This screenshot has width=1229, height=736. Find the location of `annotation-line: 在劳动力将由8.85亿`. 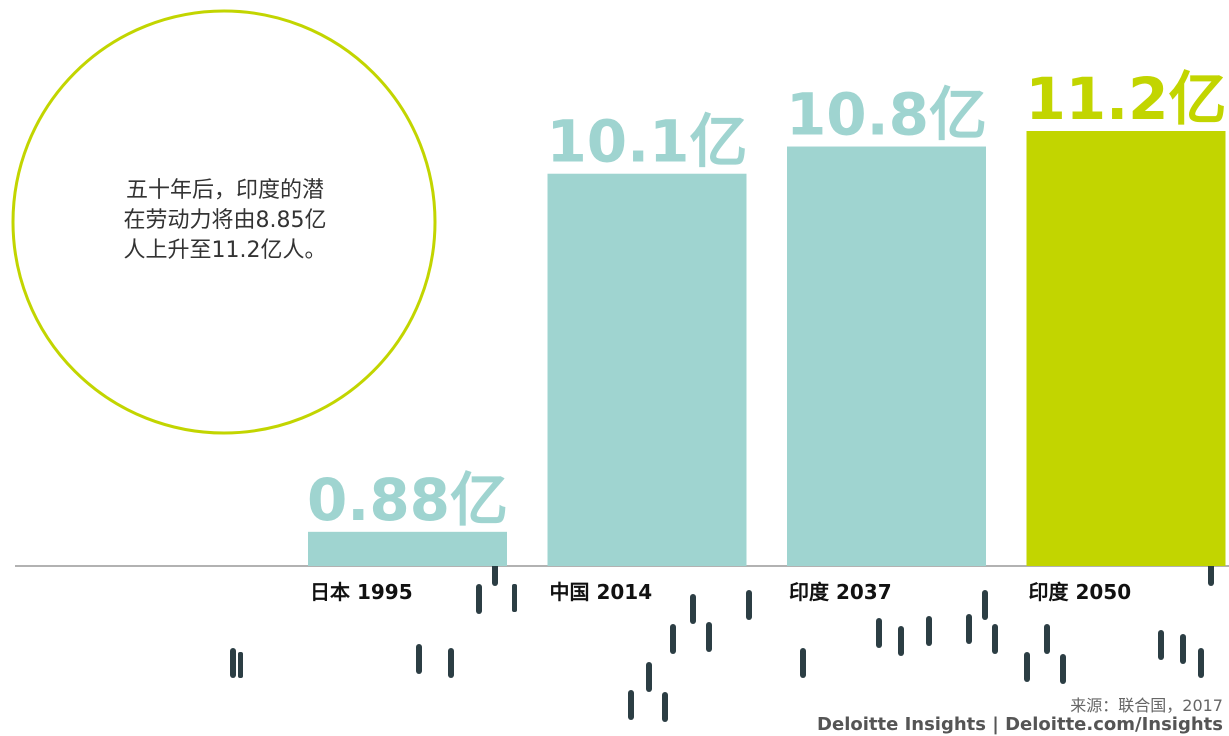

annotation-line: 在劳动力将由8.85亿 is located at coordinates (225, 220).